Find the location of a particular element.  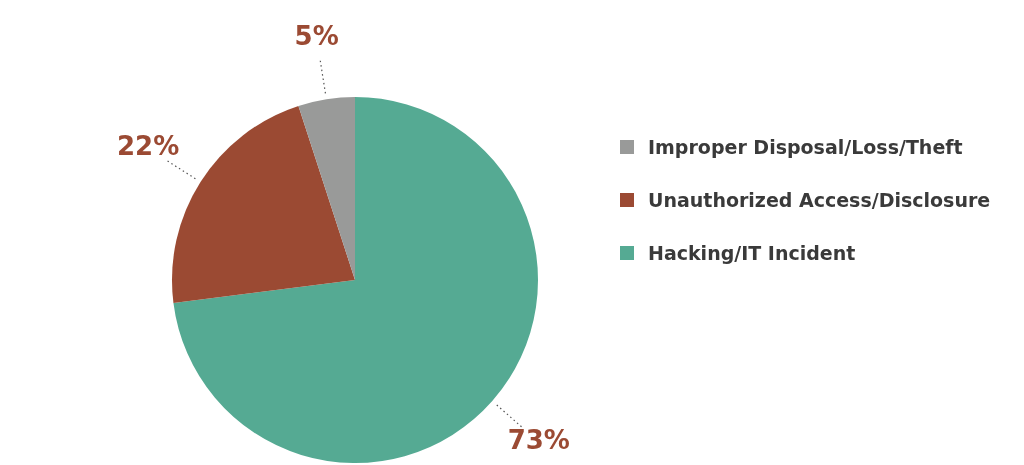

legend-label: Unauthorized Access/Disclosure is located at coordinates (819, 199).